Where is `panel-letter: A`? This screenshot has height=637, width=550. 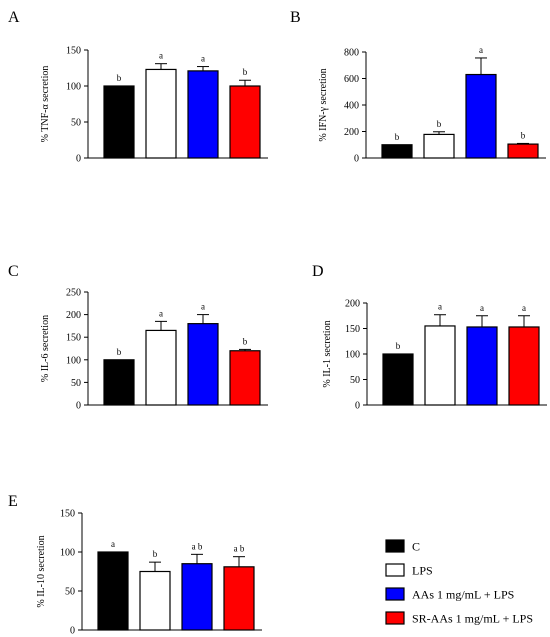 panel-letter: A is located at coordinates (14, 17).